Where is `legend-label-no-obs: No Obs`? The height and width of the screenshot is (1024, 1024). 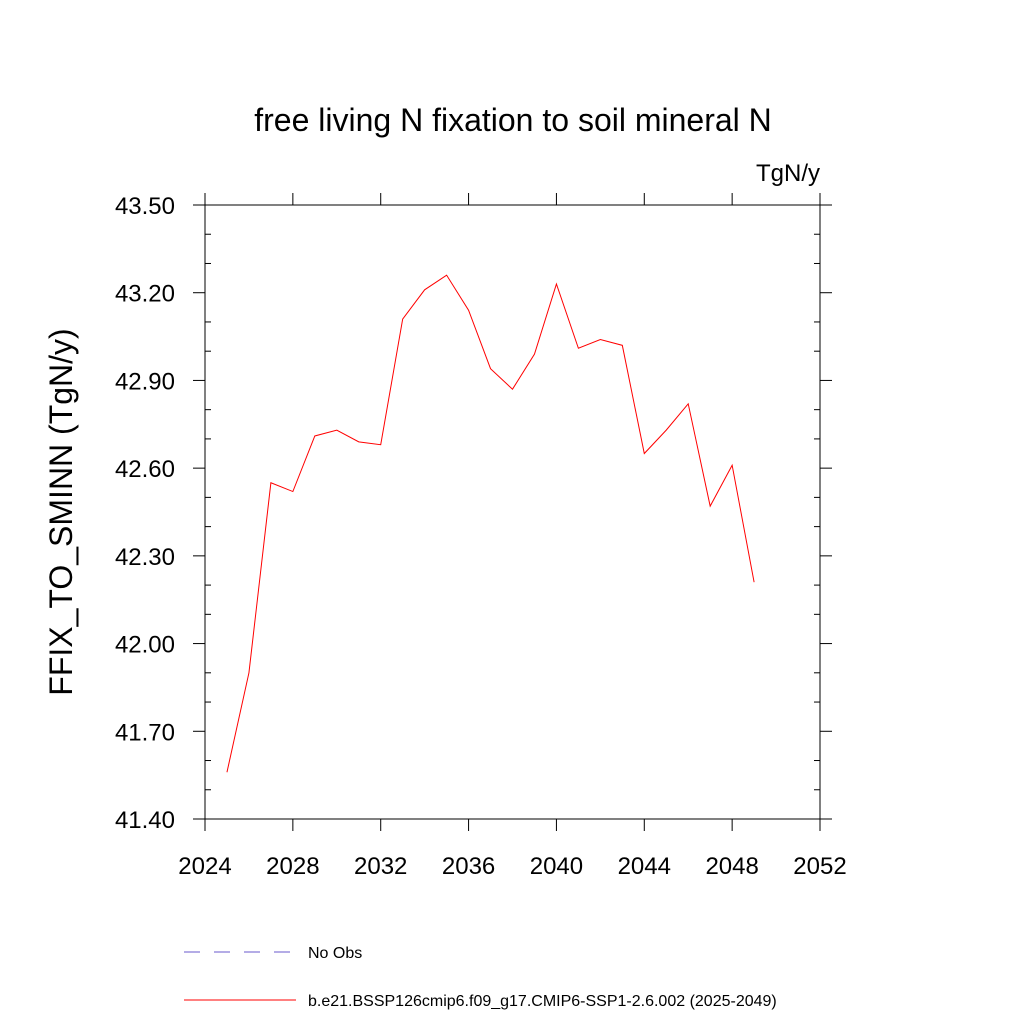
legend-label-no-obs: No Obs is located at coordinates (335, 953).